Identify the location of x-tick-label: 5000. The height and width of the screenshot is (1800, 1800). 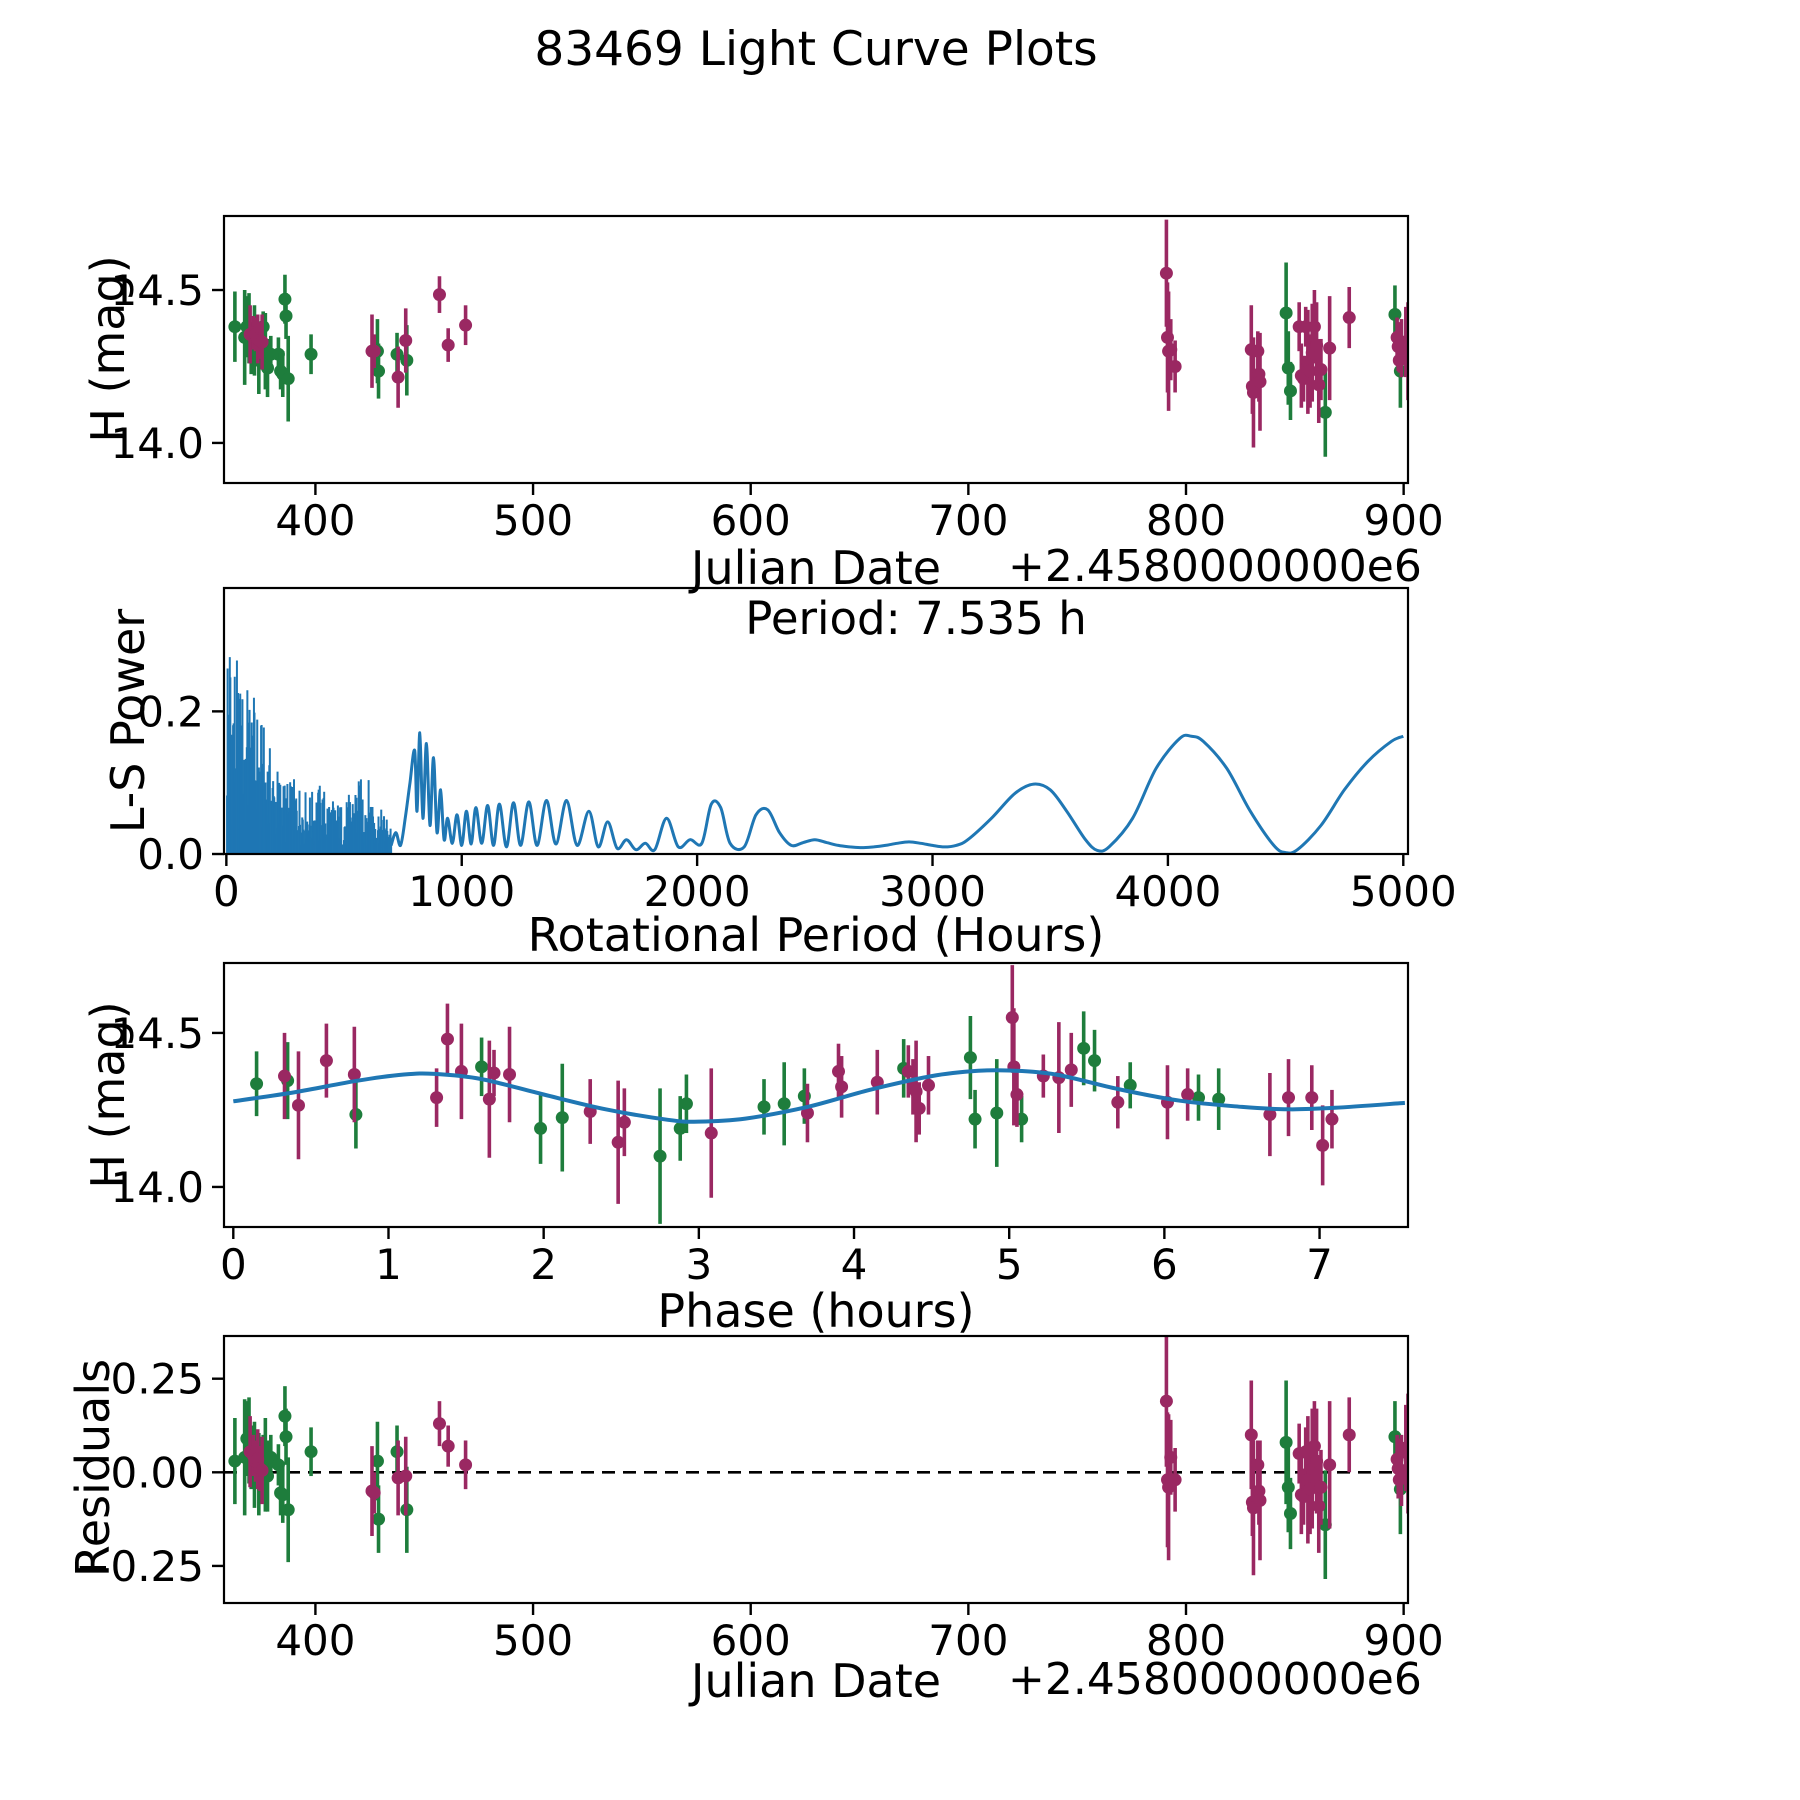
(1403, 891).